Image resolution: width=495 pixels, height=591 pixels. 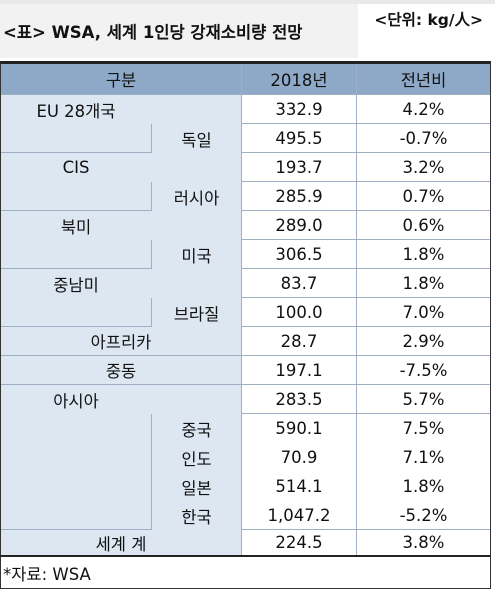 What do you see at coordinates (423, 428) in the screenshot?
I see `change-cell: 7.5%` at bounding box center [423, 428].